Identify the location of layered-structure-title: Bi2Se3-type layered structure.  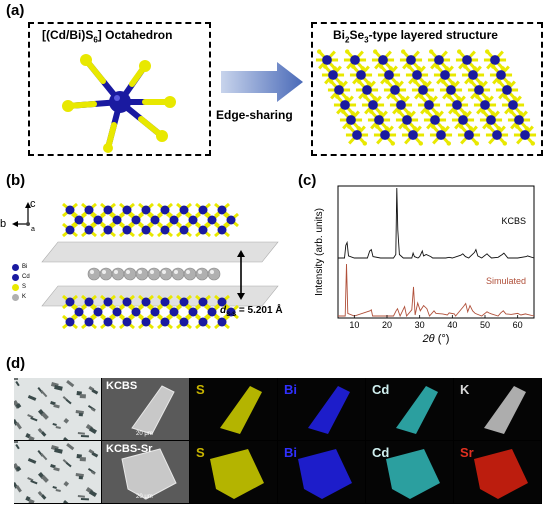
(415, 36).